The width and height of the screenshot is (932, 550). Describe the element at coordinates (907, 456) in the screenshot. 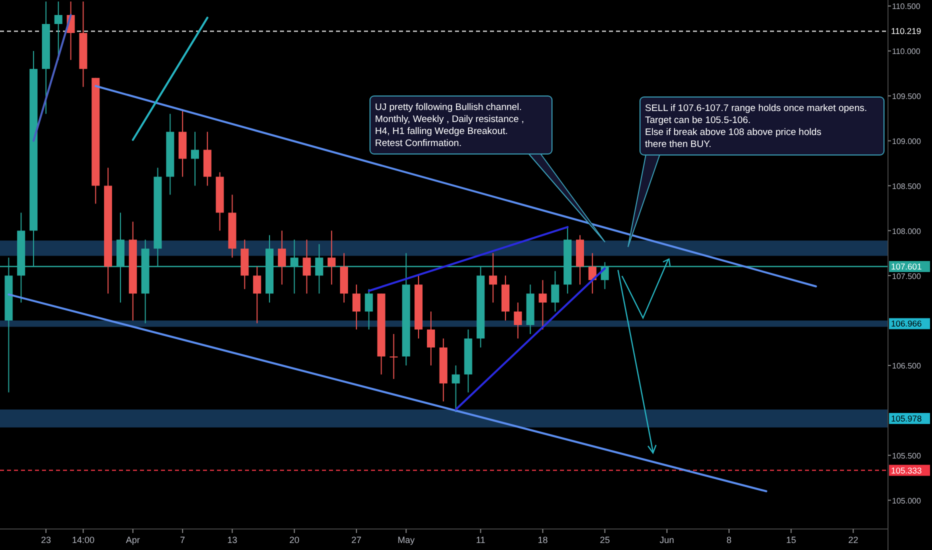

I see `y-tick-label: 105.500` at that location.